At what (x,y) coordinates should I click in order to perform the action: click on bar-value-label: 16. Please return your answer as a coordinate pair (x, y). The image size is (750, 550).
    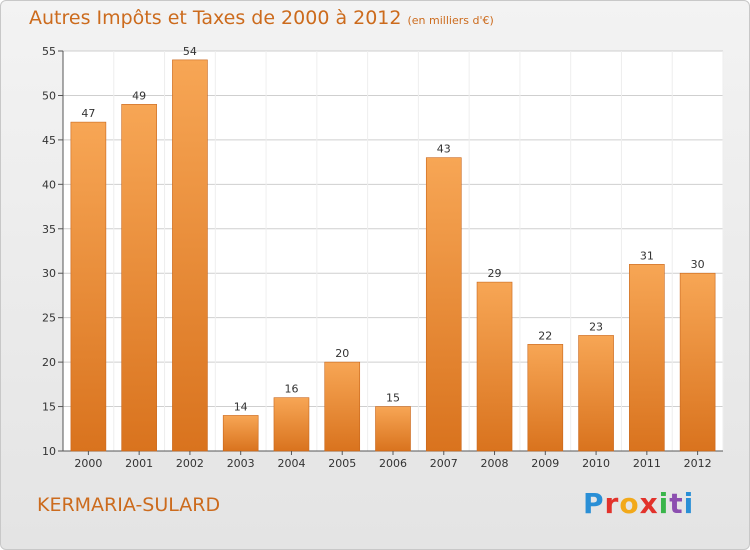
    Looking at the image, I should click on (291, 389).